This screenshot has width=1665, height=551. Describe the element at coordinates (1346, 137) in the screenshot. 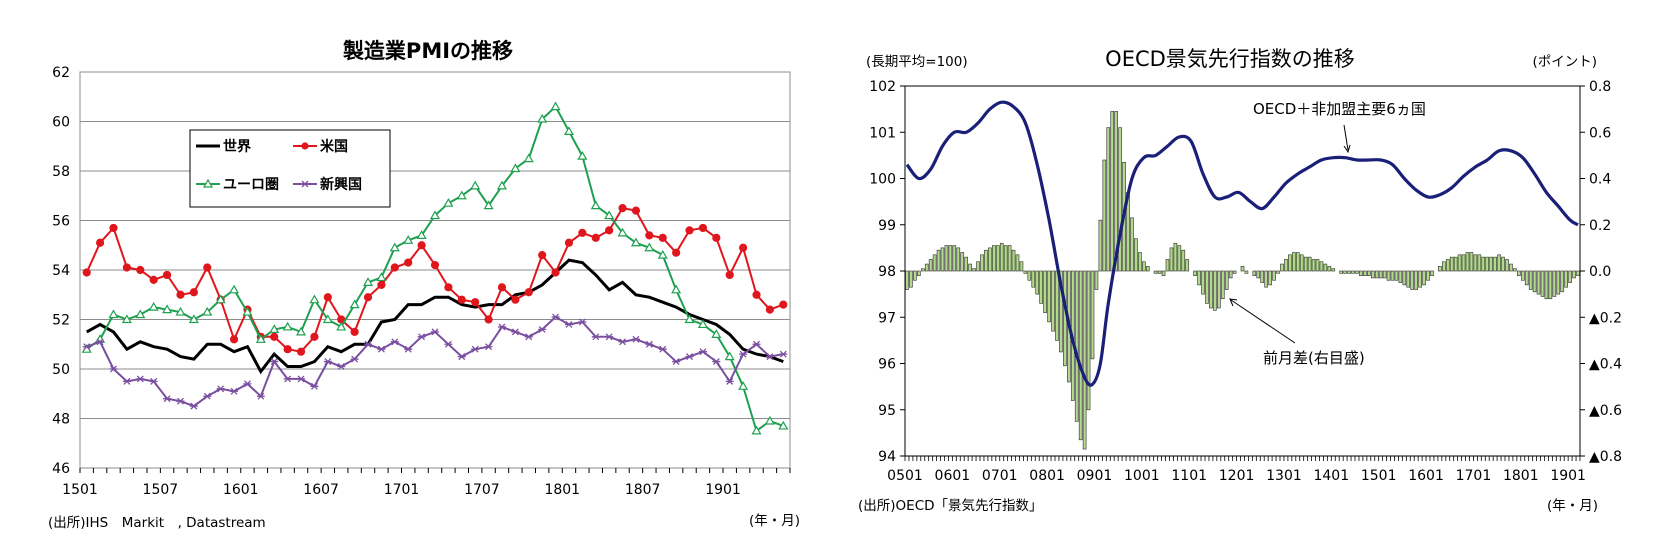

I see `oecd-line-label-arrow` at that location.